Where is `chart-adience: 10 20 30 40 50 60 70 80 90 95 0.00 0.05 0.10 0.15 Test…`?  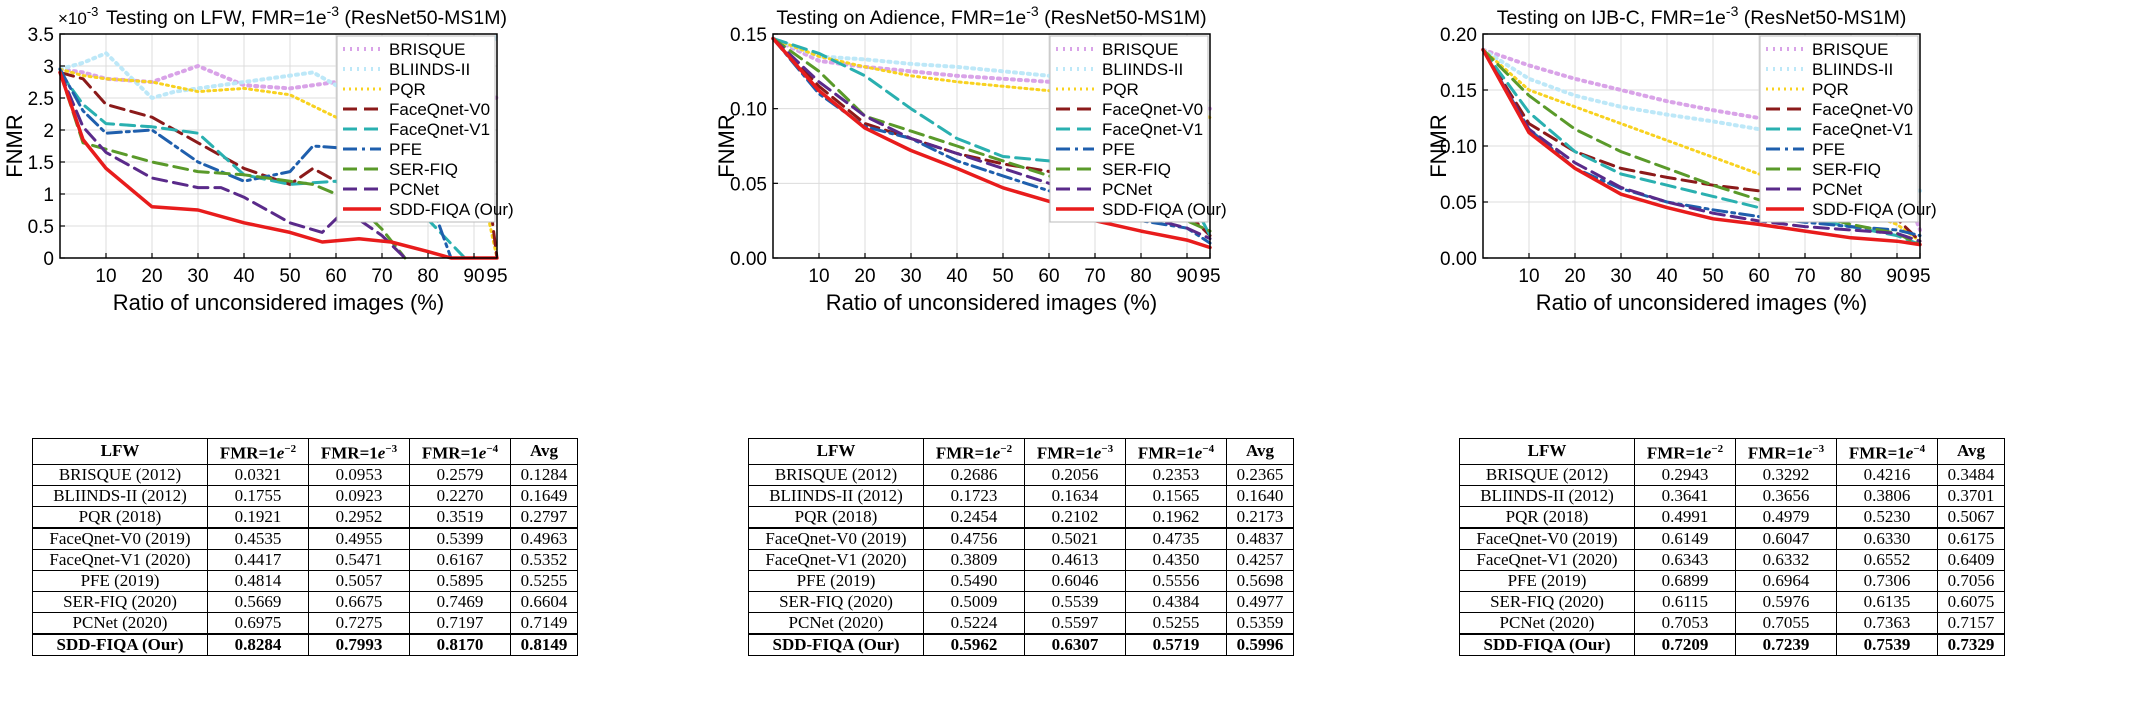 chart-adience: 10 20 30 40 50 60 70 80 90 95 0.00 0.05 0.10 0.15 Test… is located at coordinates (970, 159).